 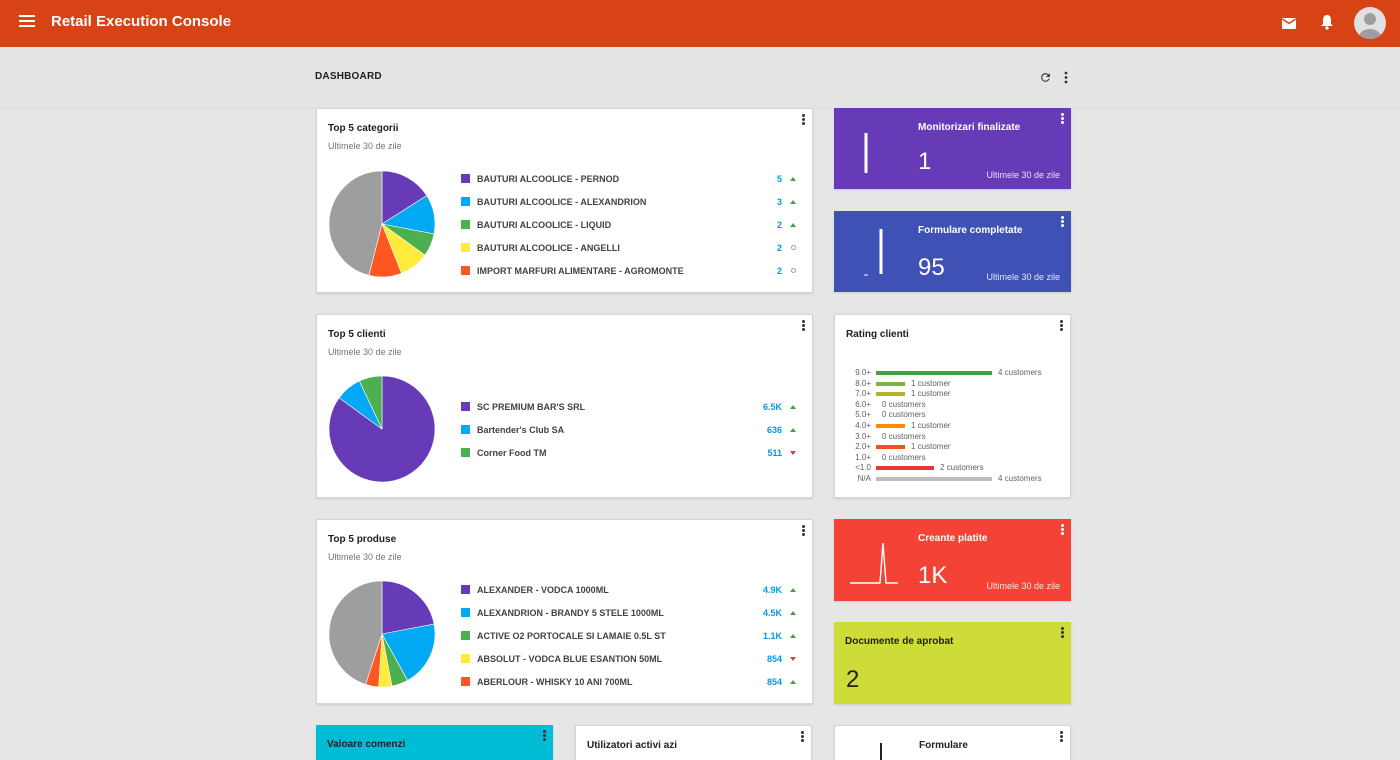 I want to click on legend-label: BAUTURI ALCOOLICE - ALEXANDRION, so click(x=562, y=202).